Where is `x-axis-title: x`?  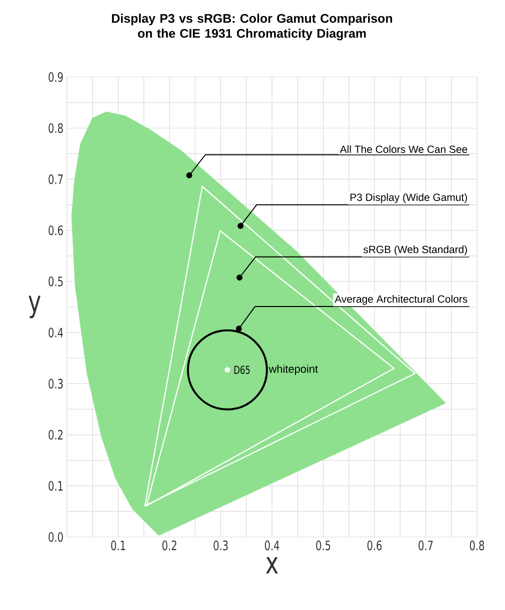 x-axis-title: x is located at coordinates (272, 565).